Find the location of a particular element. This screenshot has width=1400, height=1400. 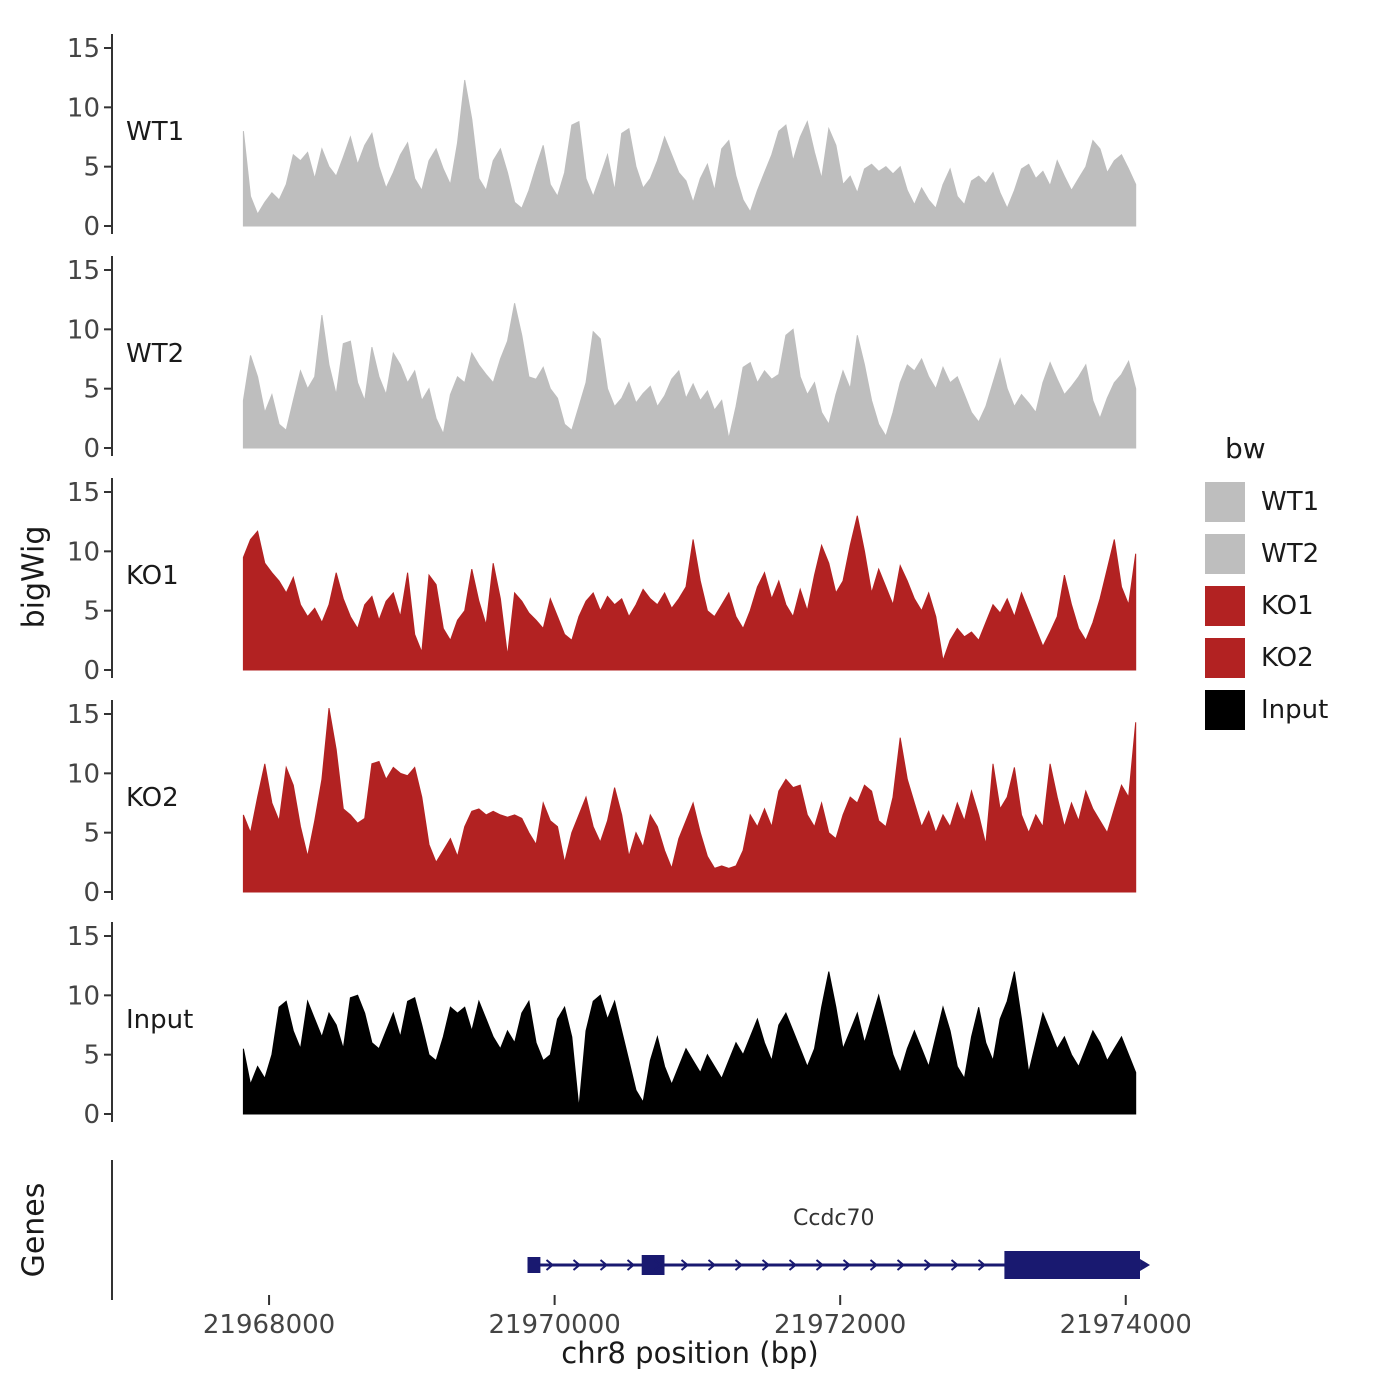

legend-entries: WT1 WT2 KO1 KO2 Input is located at coordinates (1266, 606).